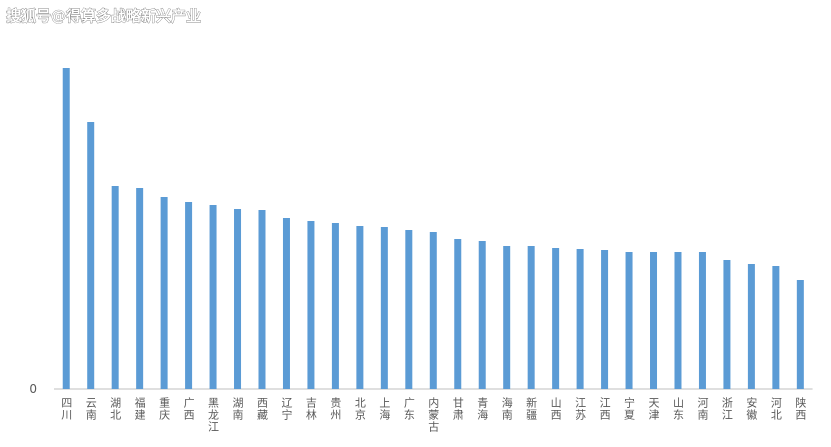  What do you see at coordinates (90, 409) in the screenshot?
I see `x-tick-label: 云南` at bounding box center [90, 409].